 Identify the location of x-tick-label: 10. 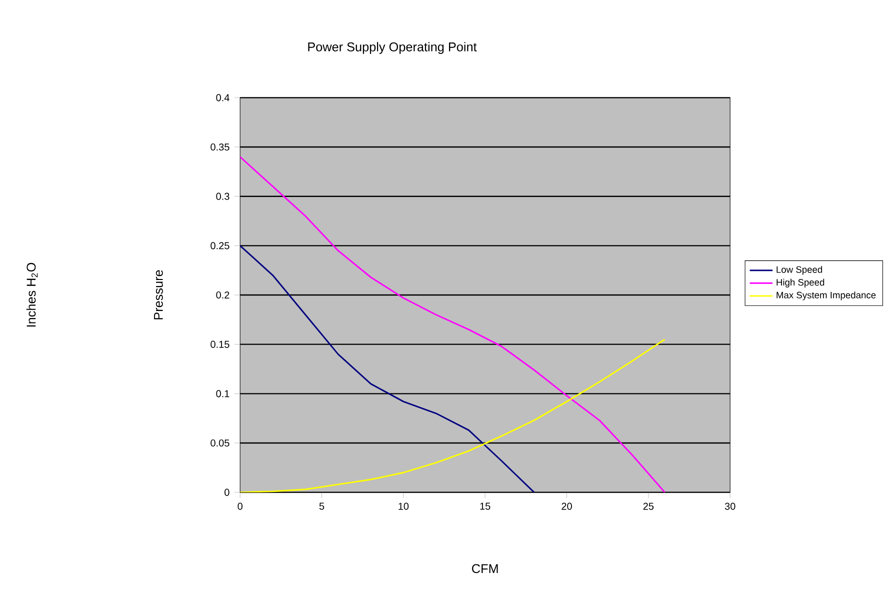
(403, 506).